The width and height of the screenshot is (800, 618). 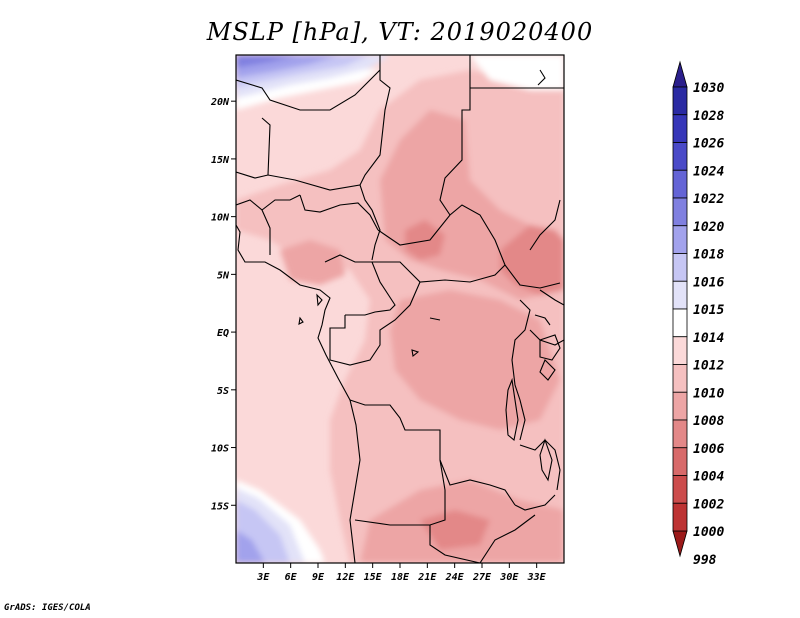 What do you see at coordinates (708, 393) in the screenshot?
I see `colorbar-level-label: 1010` at bounding box center [708, 393].